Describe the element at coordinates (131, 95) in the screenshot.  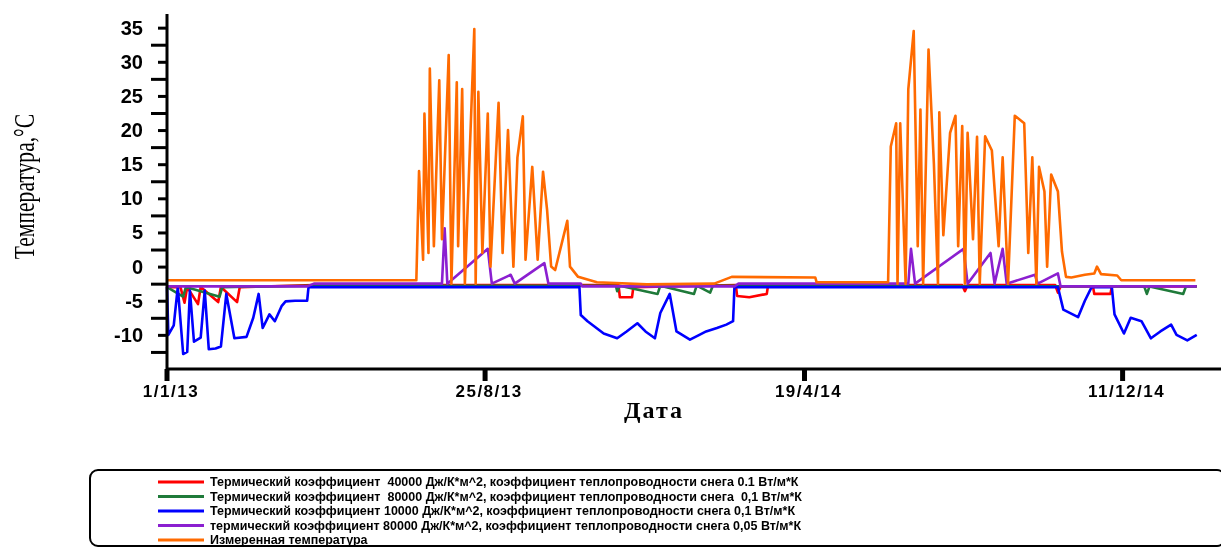
I see `y-tick-label: 25` at that location.